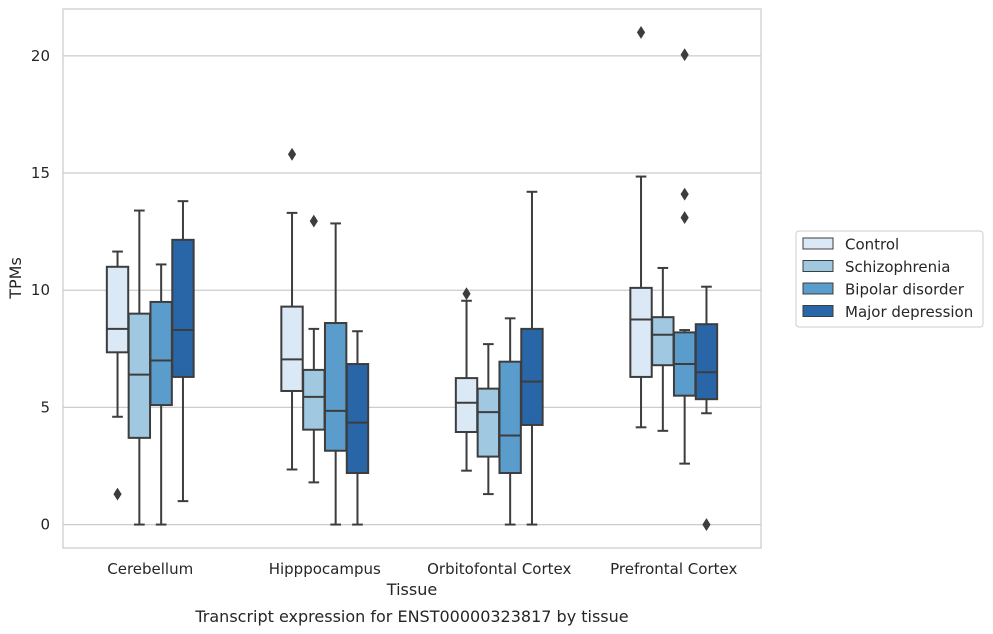  Describe the element at coordinates (909, 312) in the screenshot. I see `legend-label: Major depression` at that location.